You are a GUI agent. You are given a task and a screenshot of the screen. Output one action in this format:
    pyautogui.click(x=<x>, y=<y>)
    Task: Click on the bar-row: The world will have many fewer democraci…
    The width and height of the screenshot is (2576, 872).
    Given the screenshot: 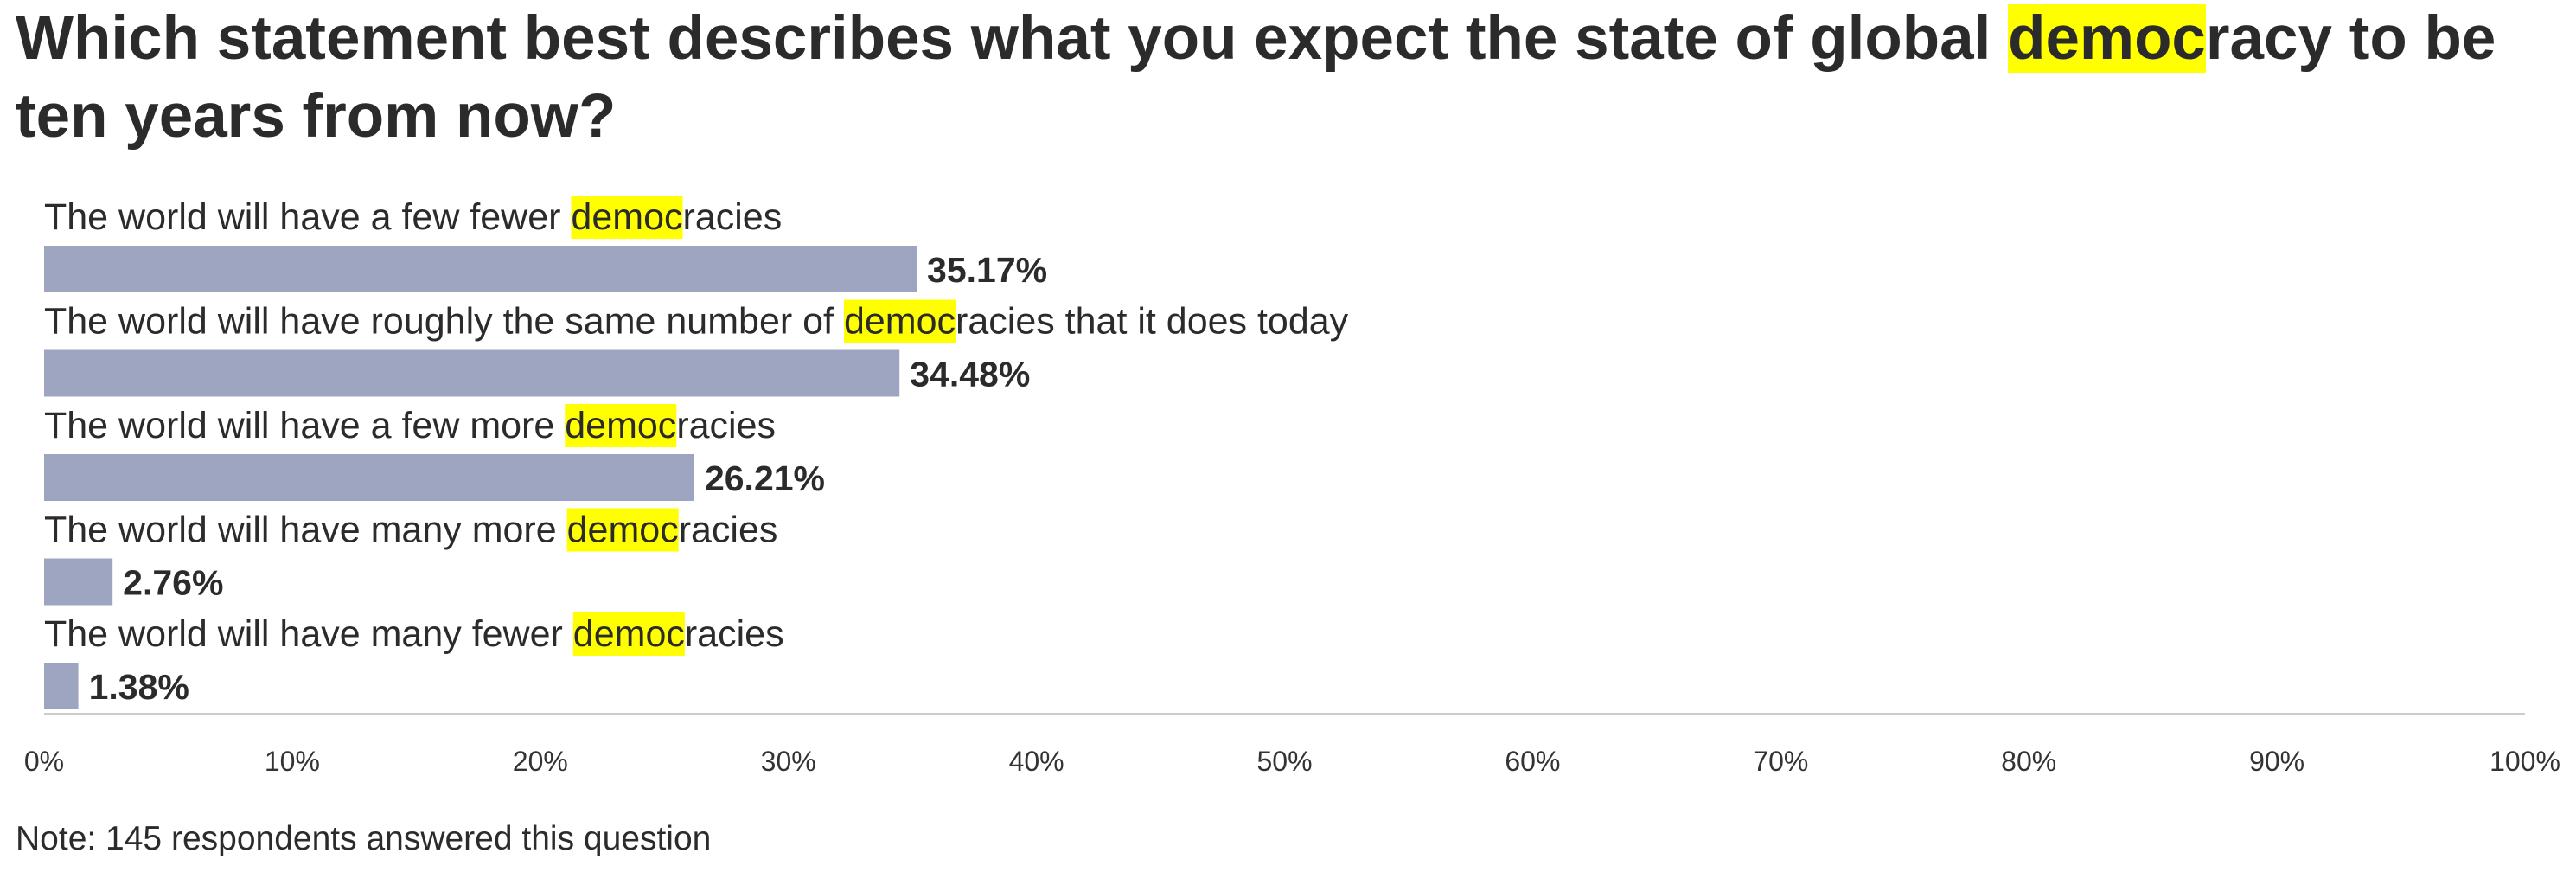 What is the action you would take?
    pyautogui.click(x=414, y=660)
    